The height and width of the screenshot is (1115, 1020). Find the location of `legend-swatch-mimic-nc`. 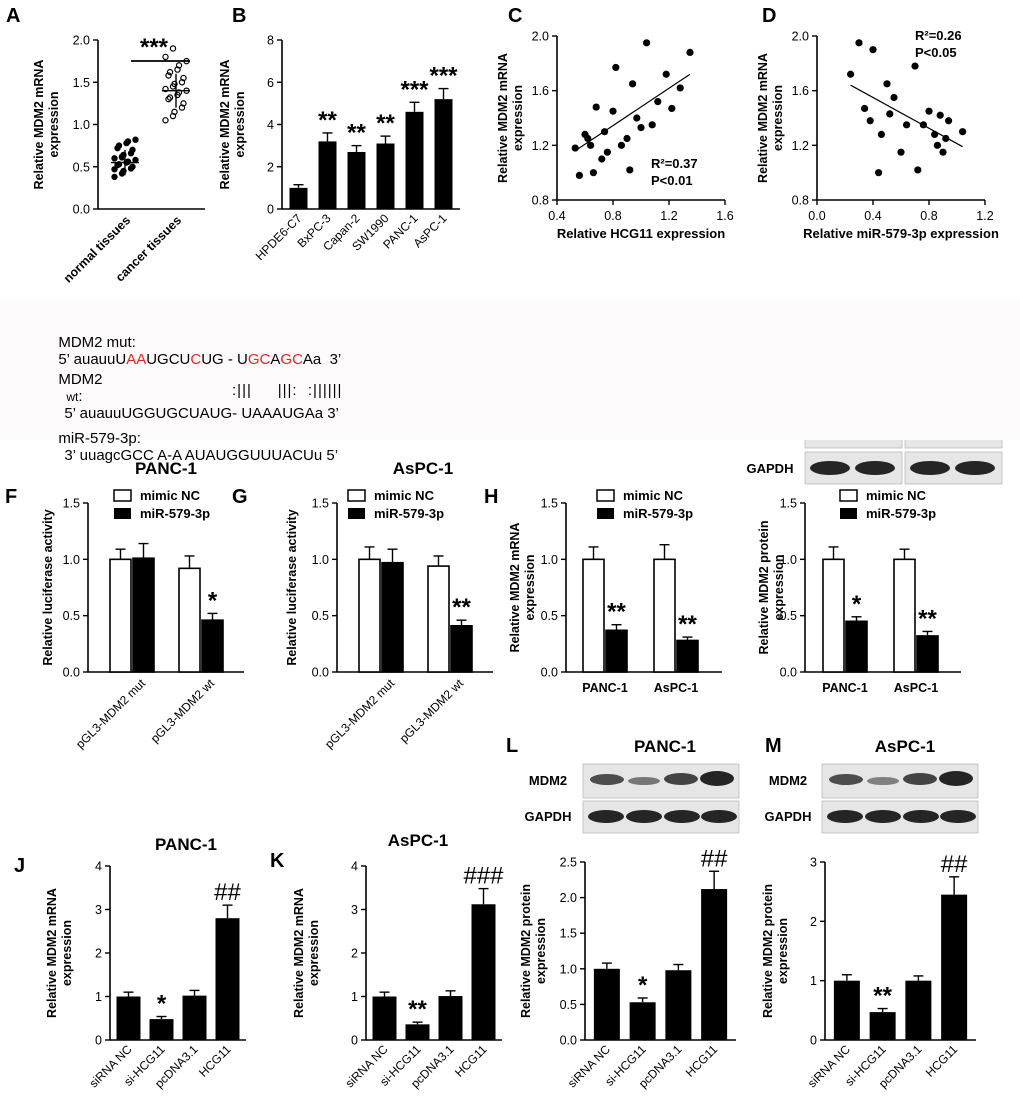

legend-swatch-mimic-nc is located at coordinates (605, 495).